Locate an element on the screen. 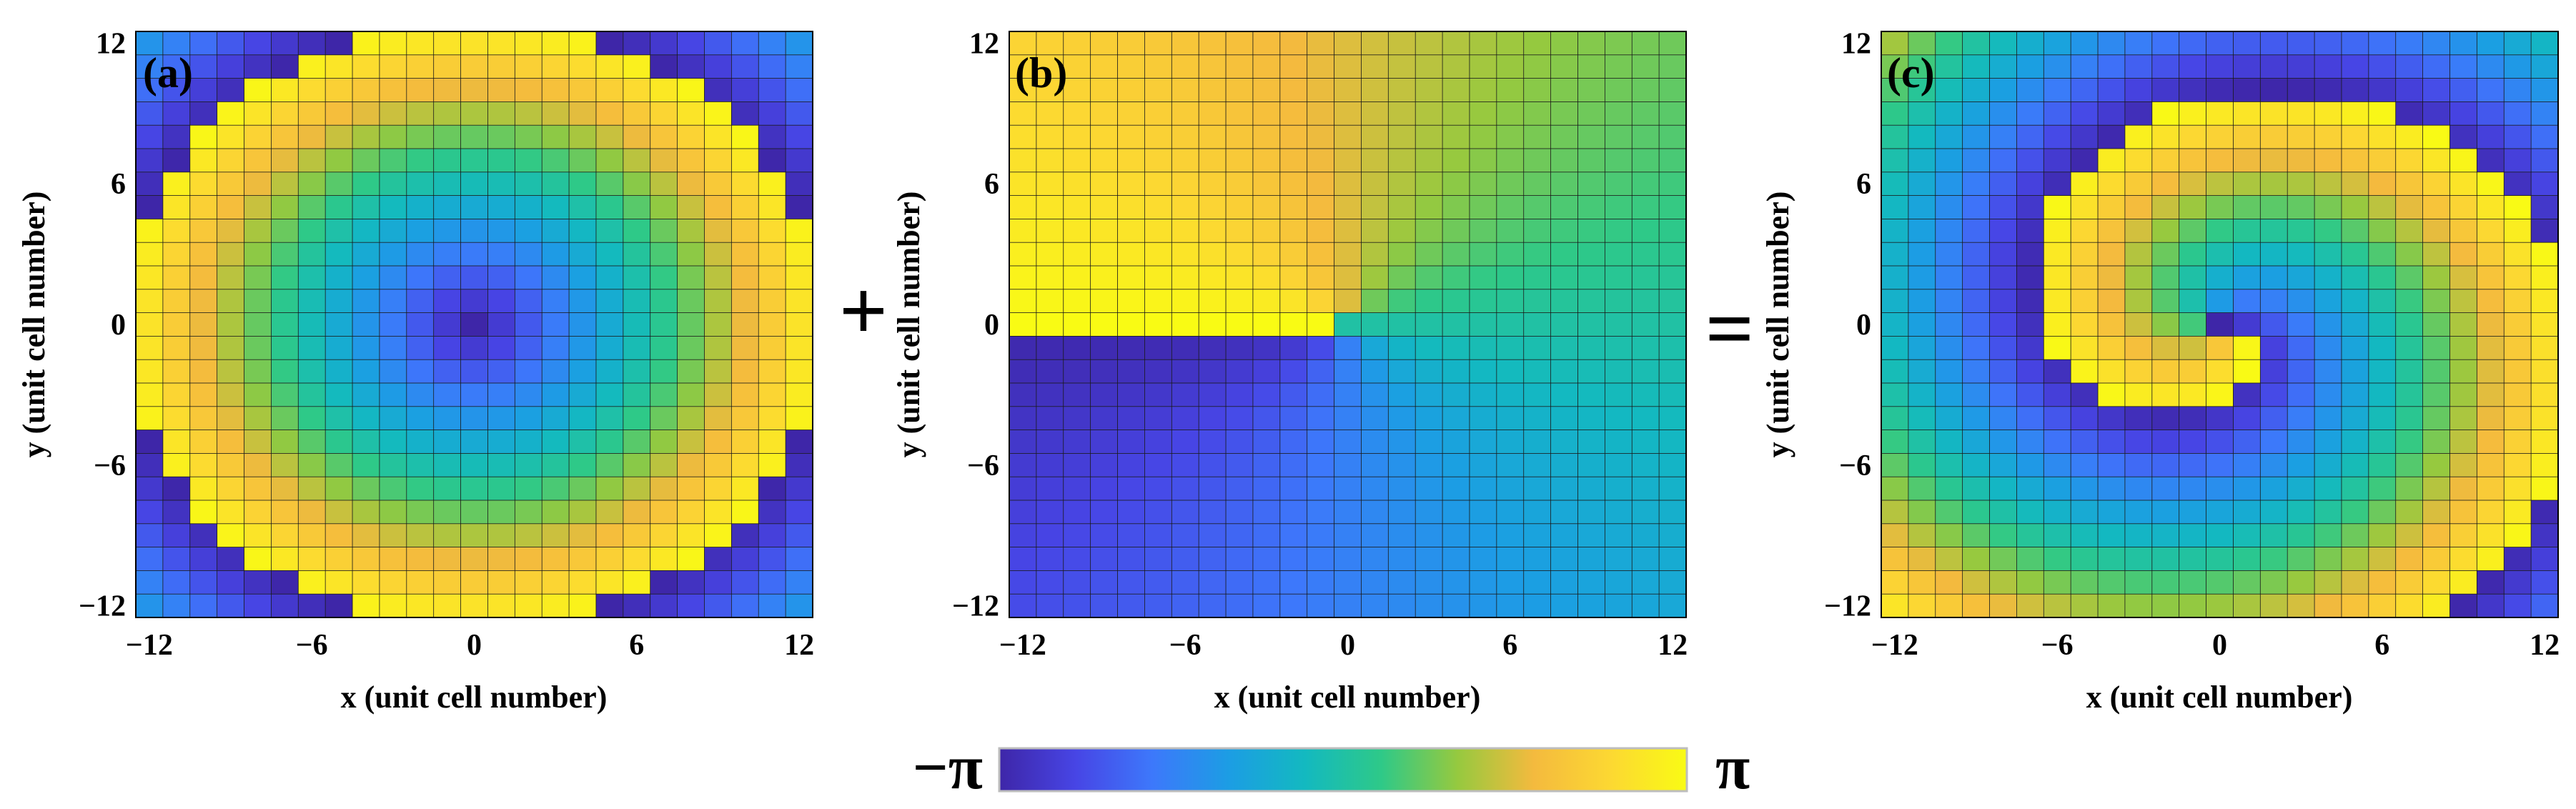 This screenshot has width=2576, height=809. x-tick-label: 12 is located at coordinates (799, 645).